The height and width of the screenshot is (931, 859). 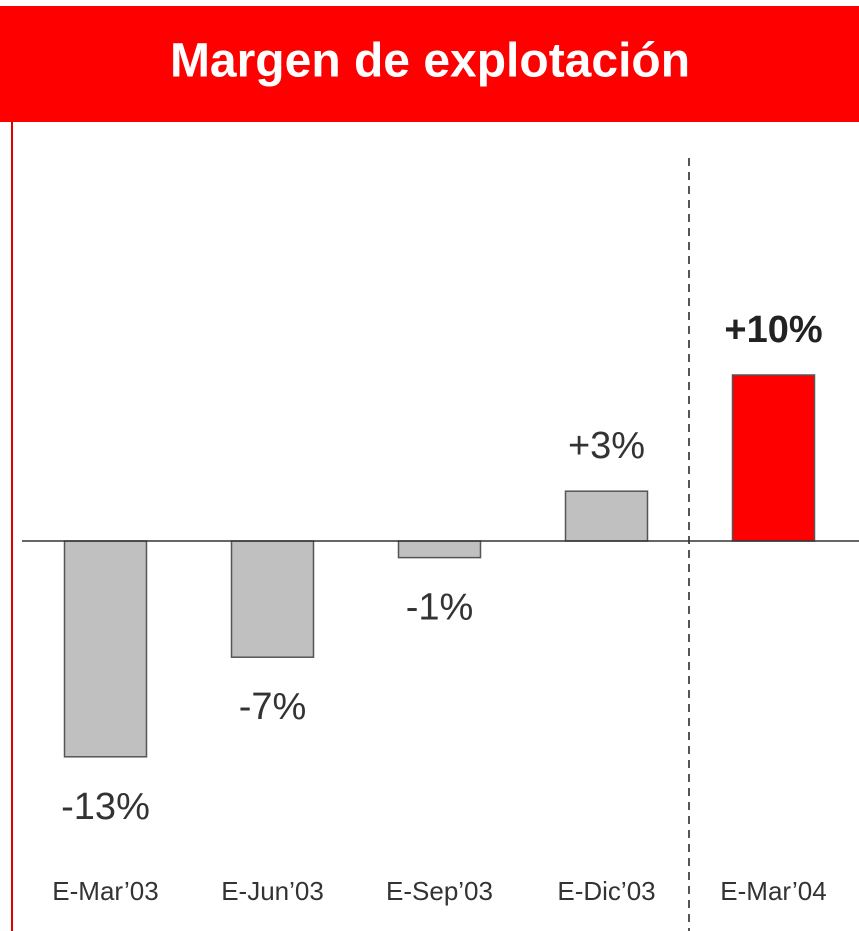 What do you see at coordinates (606, 891) in the screenshot?
I see `x-tick-label: E-Dic’03` at bounding box center [606, 891].